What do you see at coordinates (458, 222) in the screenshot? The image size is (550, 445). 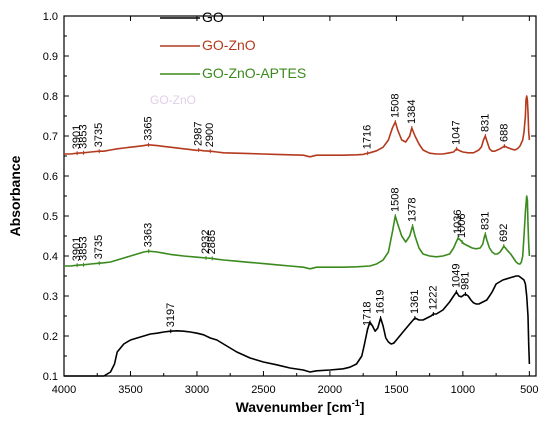 I see `peak-label: 1036` at bounding box center [458, 222].